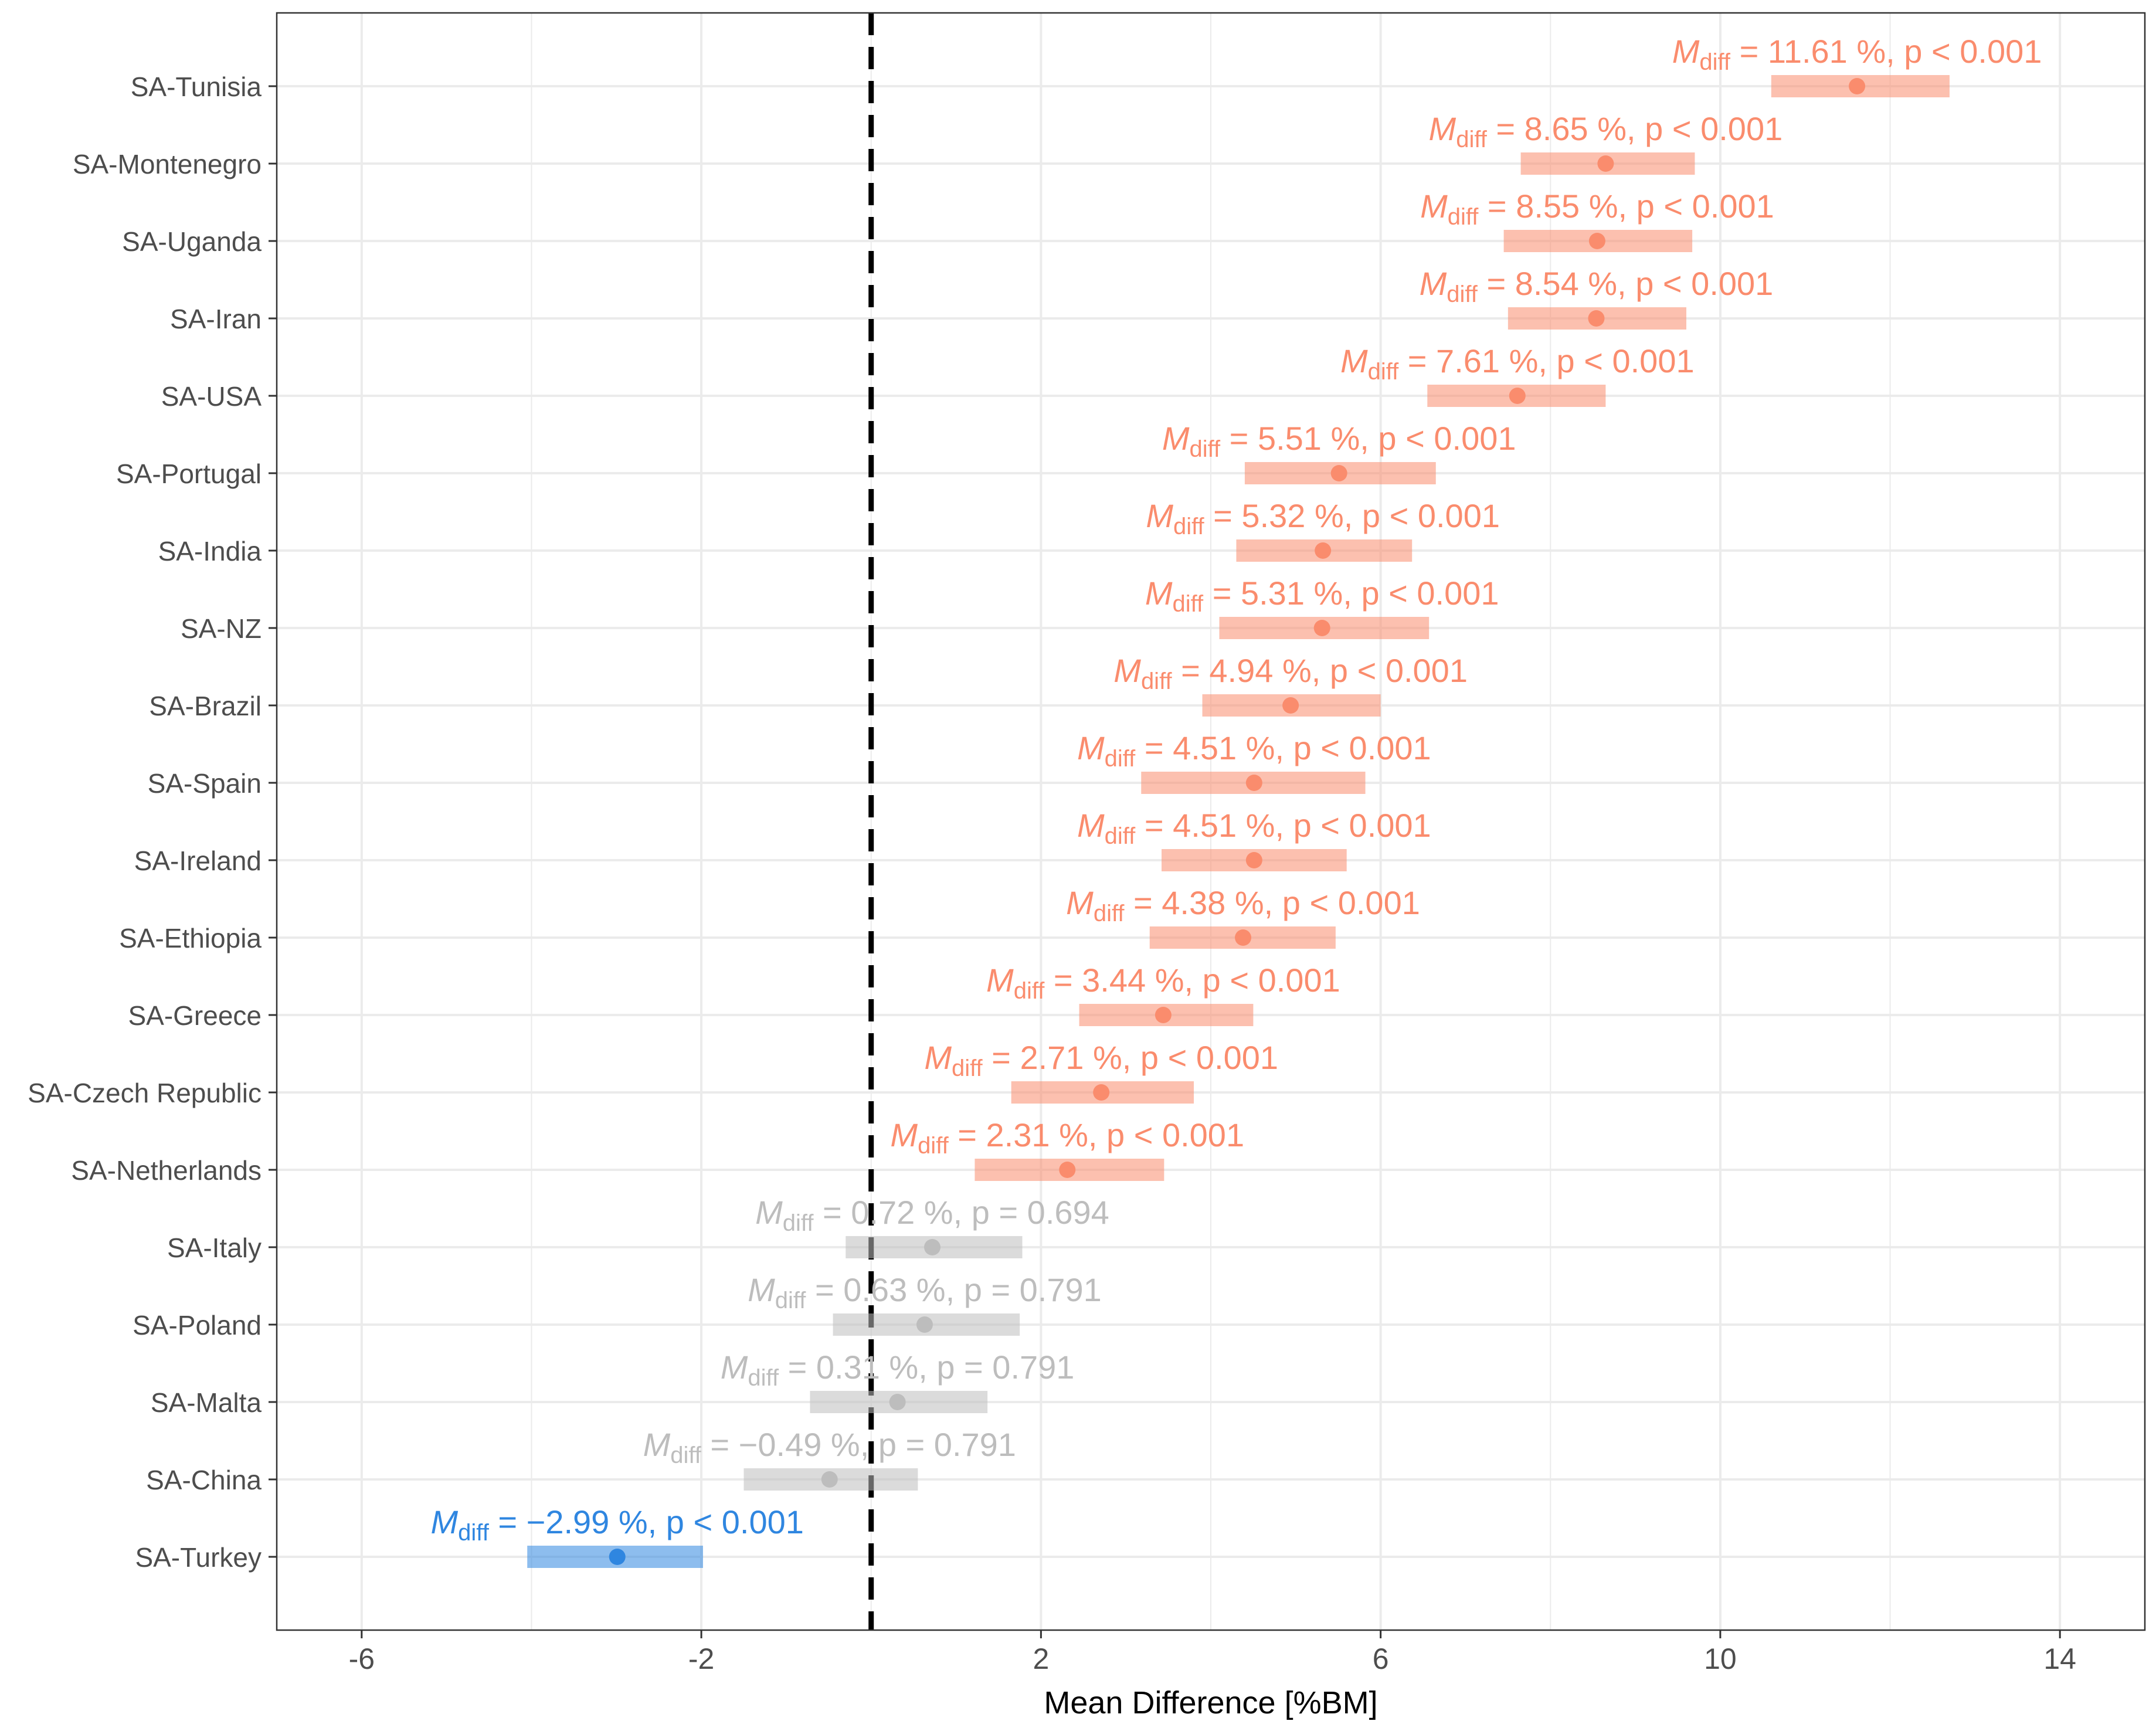  Describe the element at coordinates (1517, 363) in the screenshot. I see `row-annotation: Mdiff = 7.61 %, p < 0.001` at that location.